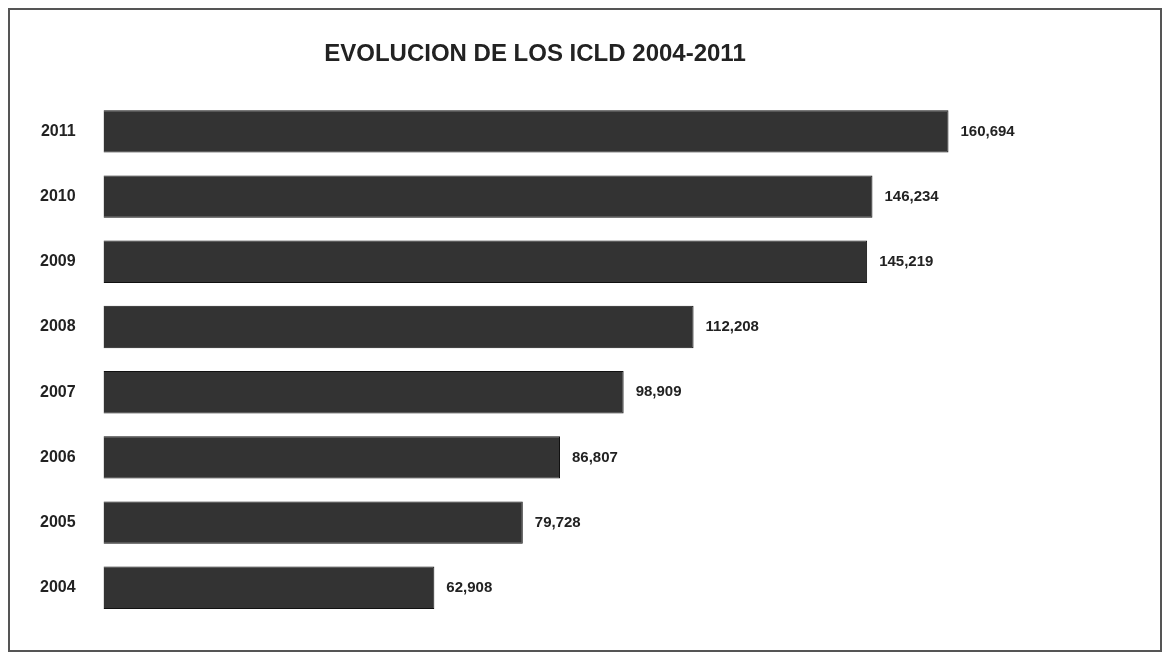  I want to click on y-tick-label: 2009, so click(58, 261).